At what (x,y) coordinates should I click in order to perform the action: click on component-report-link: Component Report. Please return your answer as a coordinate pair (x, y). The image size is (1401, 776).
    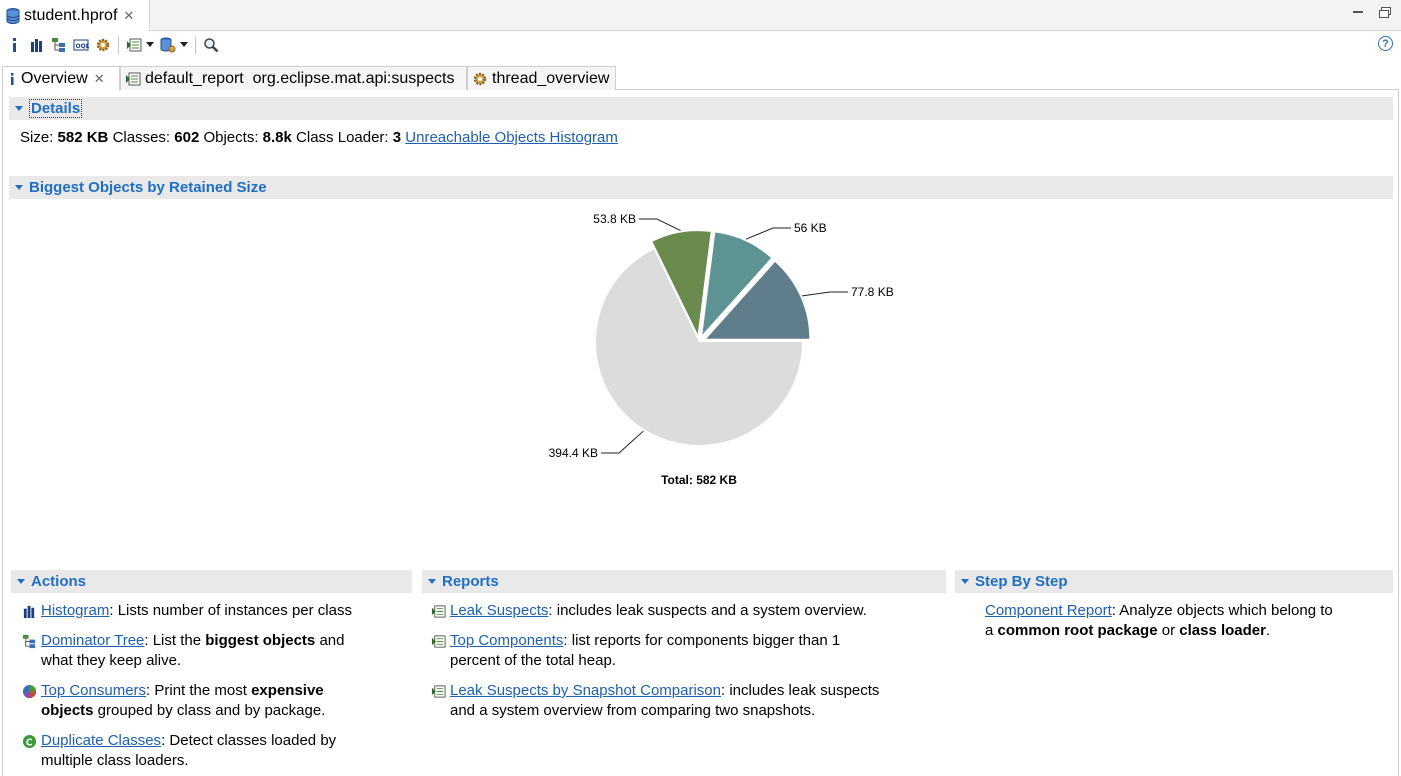
    Looking at the image, I should click on (1048, 610).